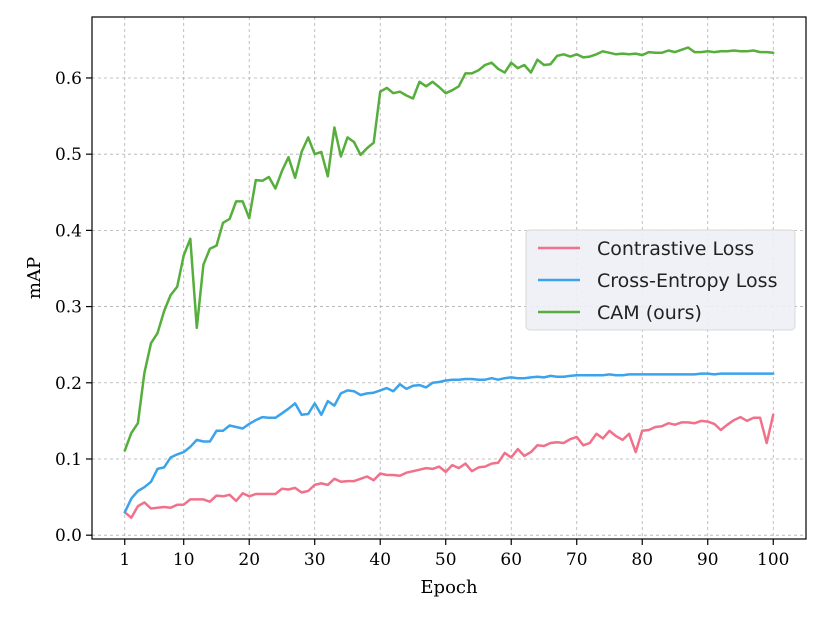 The height and width of the screenshot is (623, 830). What do you see at coordinates (68, 536) in the screenshot?
I see `y-tick-label: 0.0` at bounding box center [68, 536].